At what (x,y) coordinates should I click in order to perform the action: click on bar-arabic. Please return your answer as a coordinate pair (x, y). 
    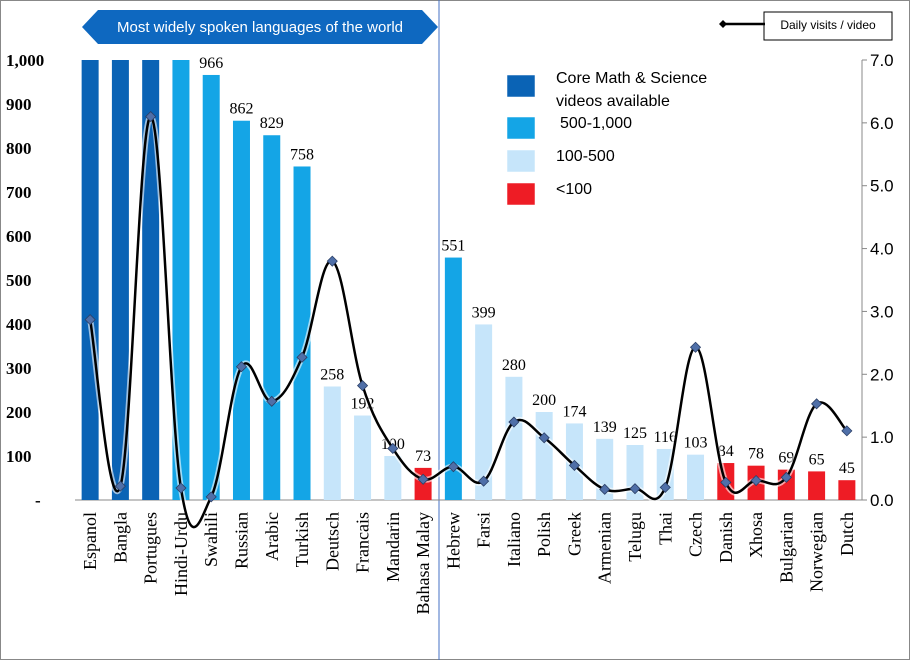
    Looking at the image, I should click on (272, 318).